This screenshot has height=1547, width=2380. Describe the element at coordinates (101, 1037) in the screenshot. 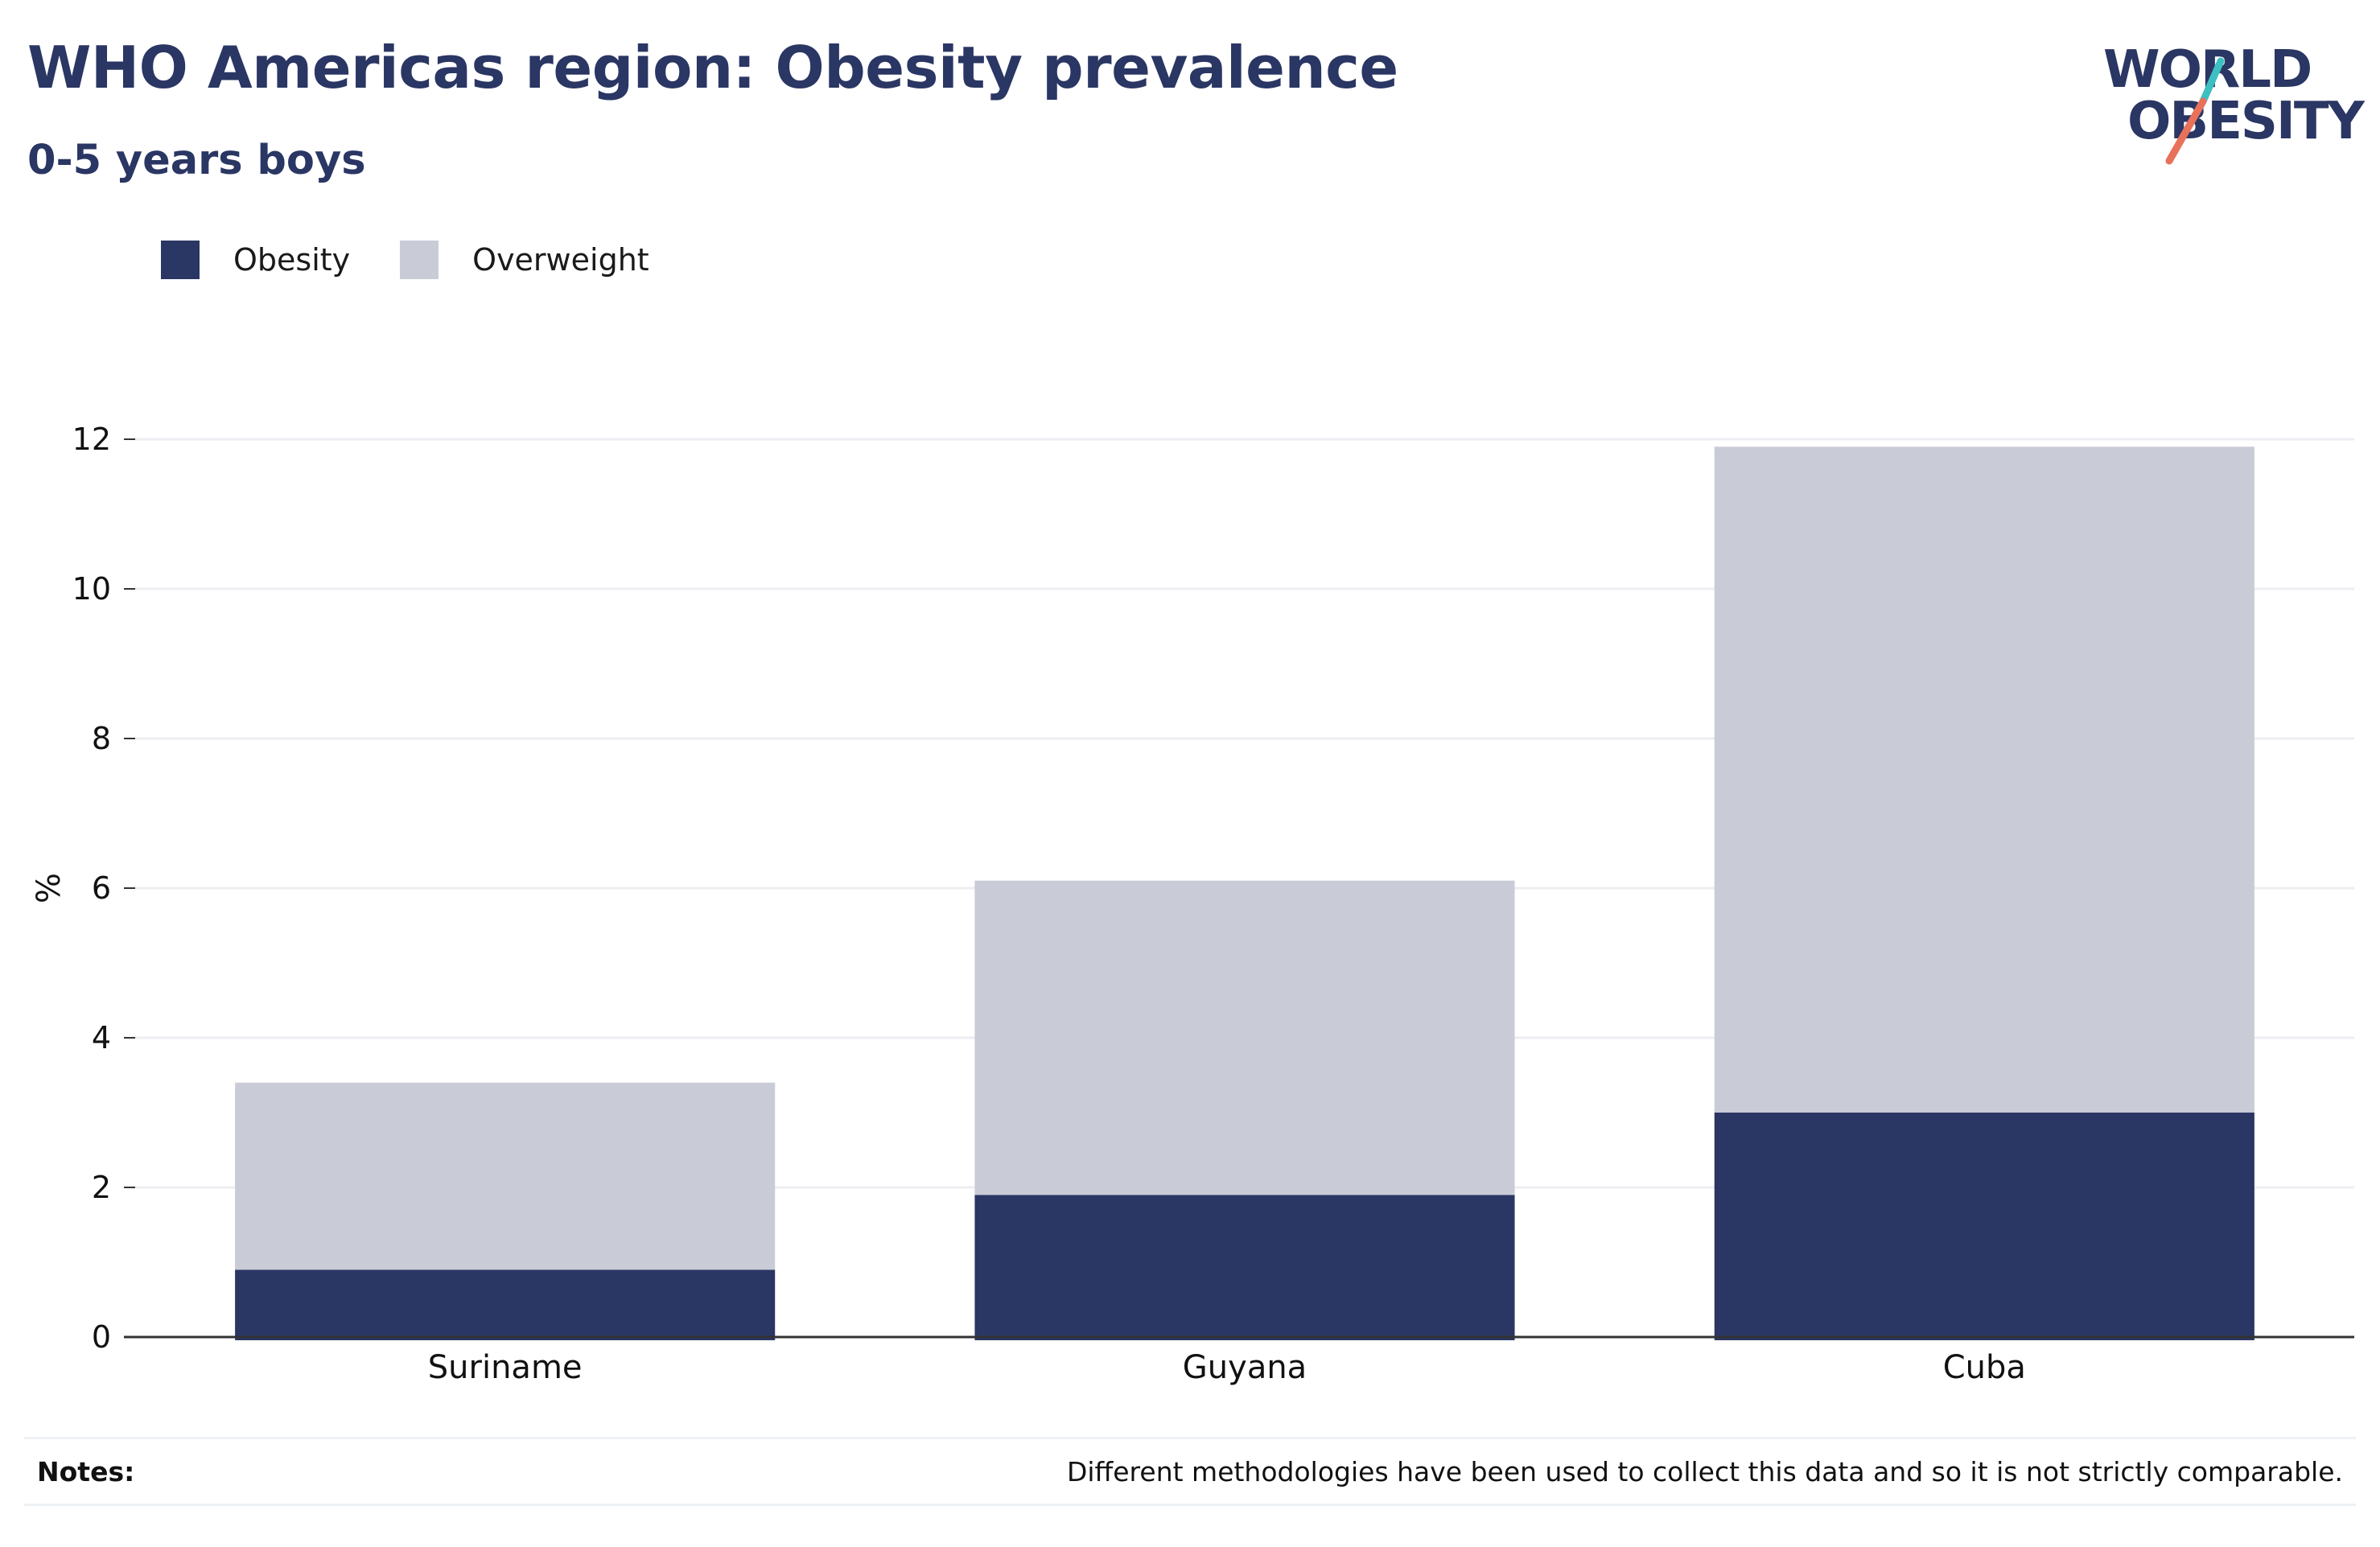

I see `y-tick-label: 4` at that location.